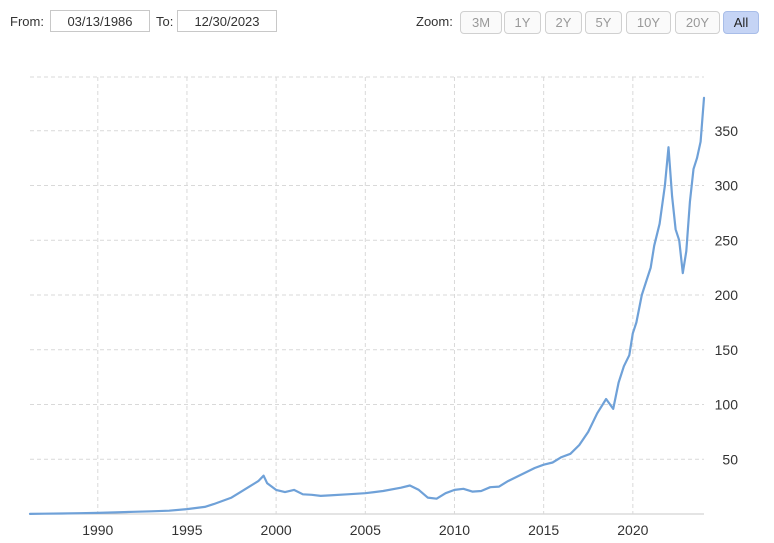 The height and width of the screenshot is (543, 774). I want to click on y-tick-label: 50, so click(730, 459).